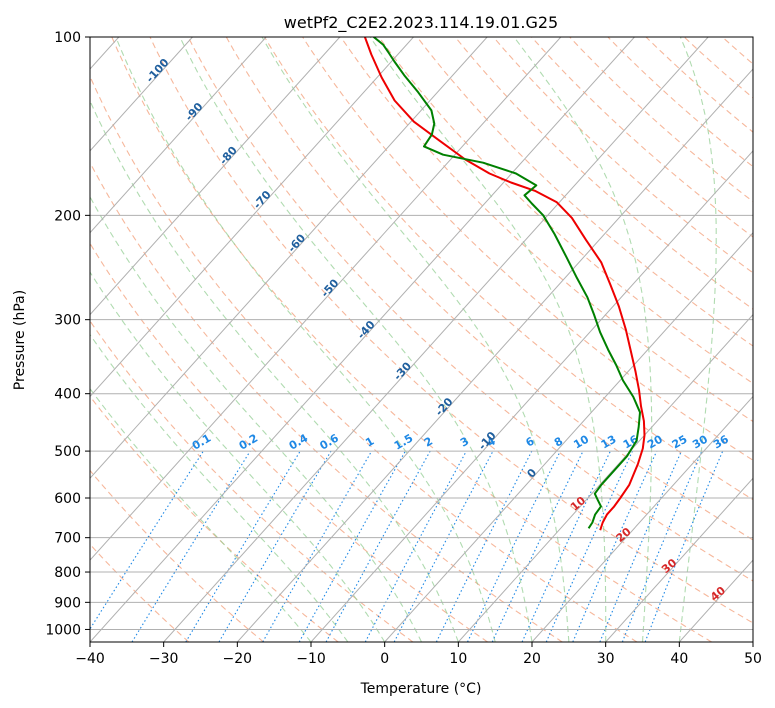 This screenshot has width=775, height=708. Describe the element at coordinates (311, 659) in the screenshot. I see `x-tick-label: −10` at that location.